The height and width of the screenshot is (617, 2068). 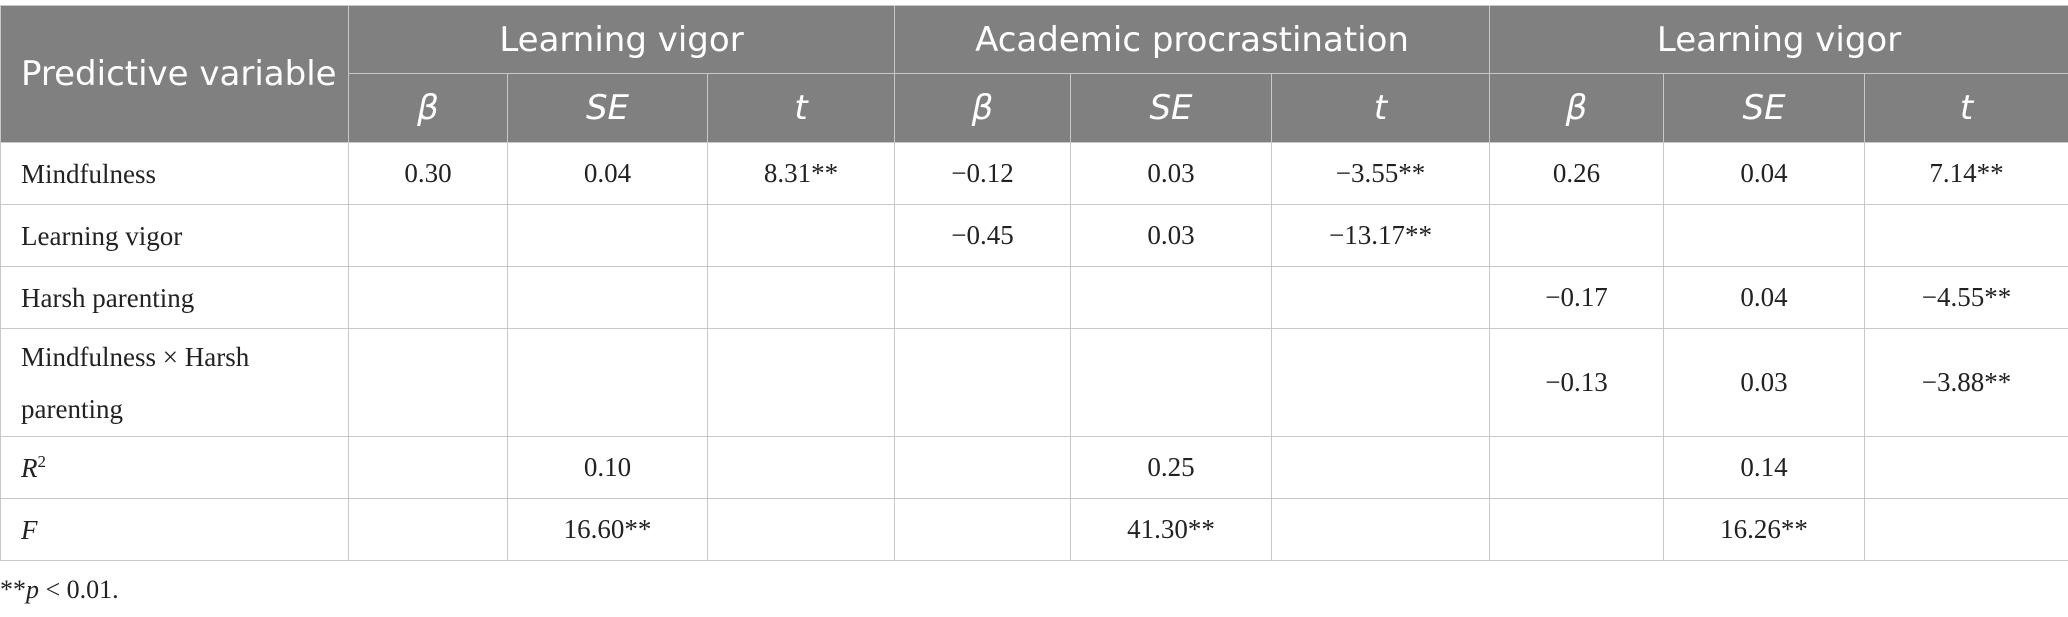 I want to click on table-row-f: F 16.60** 41.30** 16.26**, so click(x=1034, y=529).